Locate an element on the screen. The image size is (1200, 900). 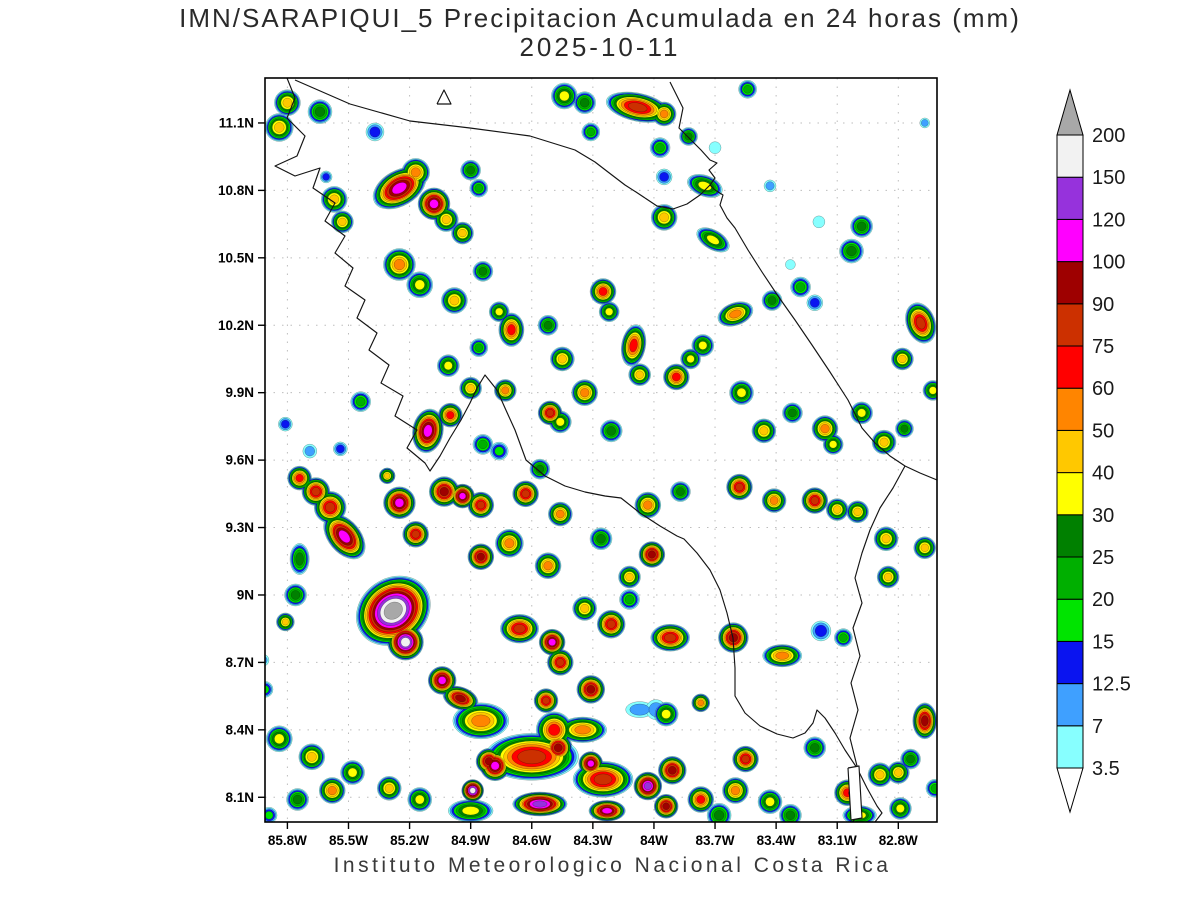
lat-tick-label: 8.4N is located at coordinates (239, 729).